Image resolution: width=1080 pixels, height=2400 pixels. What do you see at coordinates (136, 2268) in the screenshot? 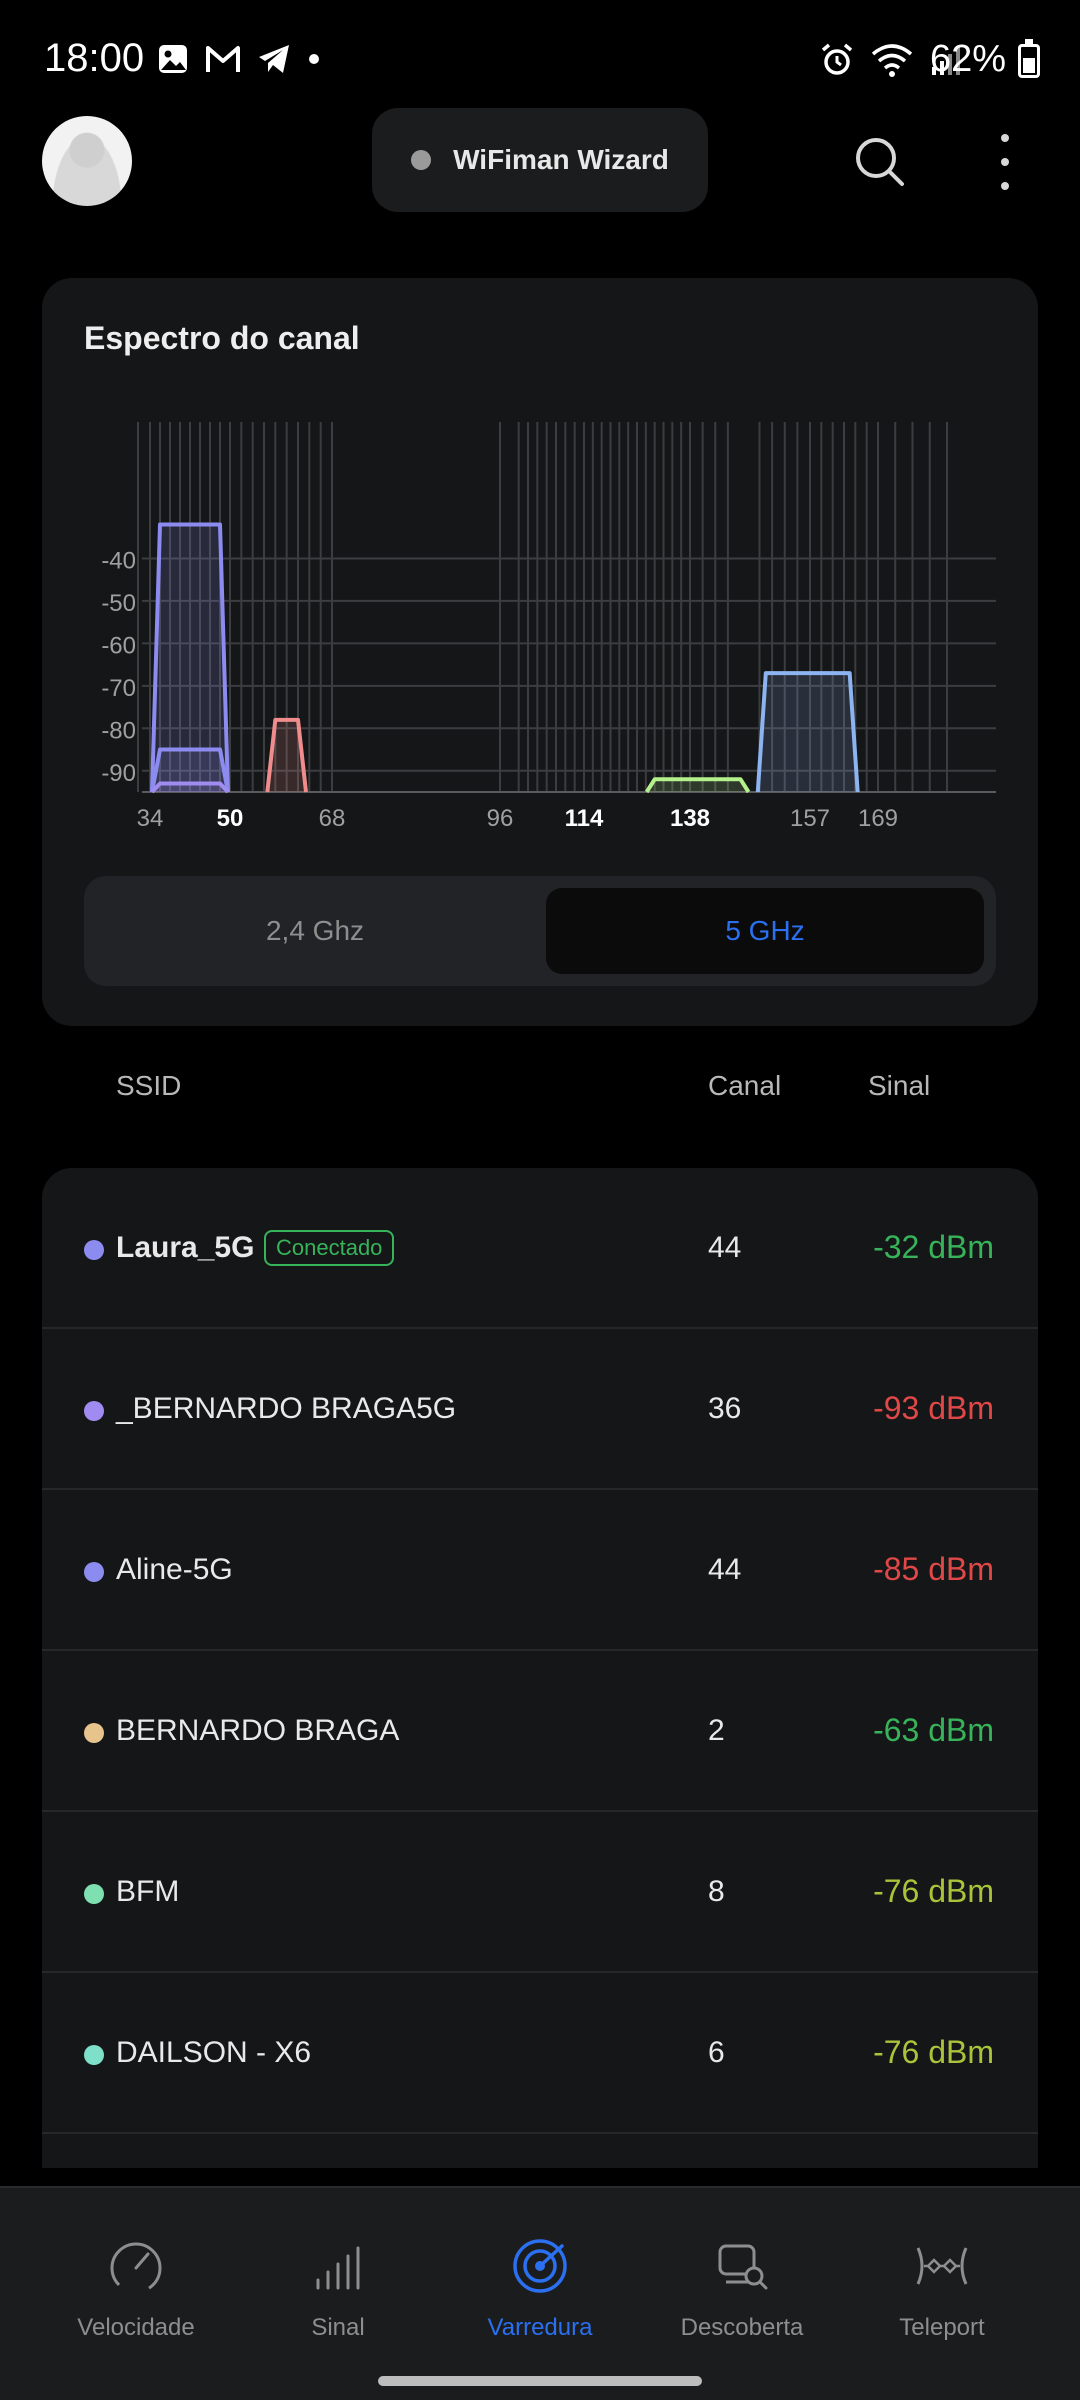
I see `speedometer-icon` at bounding box center [136, 2268].